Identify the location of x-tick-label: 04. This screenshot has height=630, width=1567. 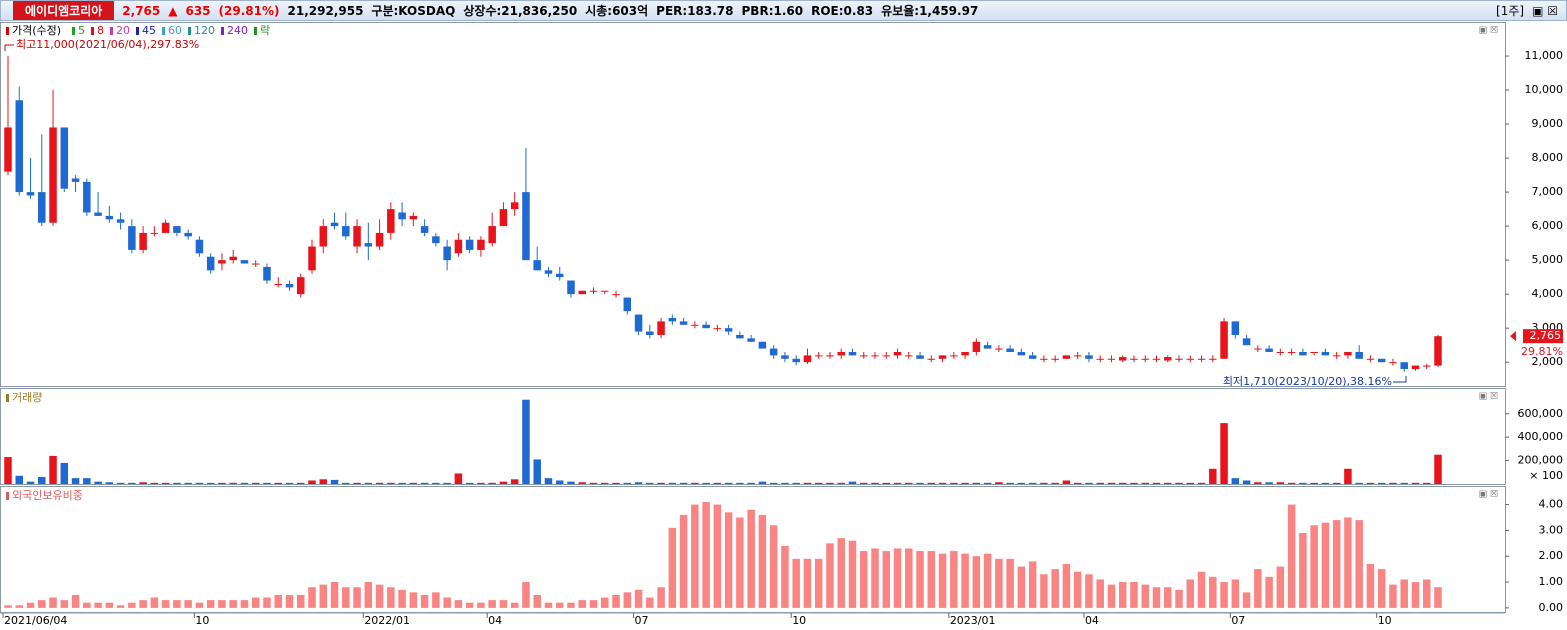
(495, 620).